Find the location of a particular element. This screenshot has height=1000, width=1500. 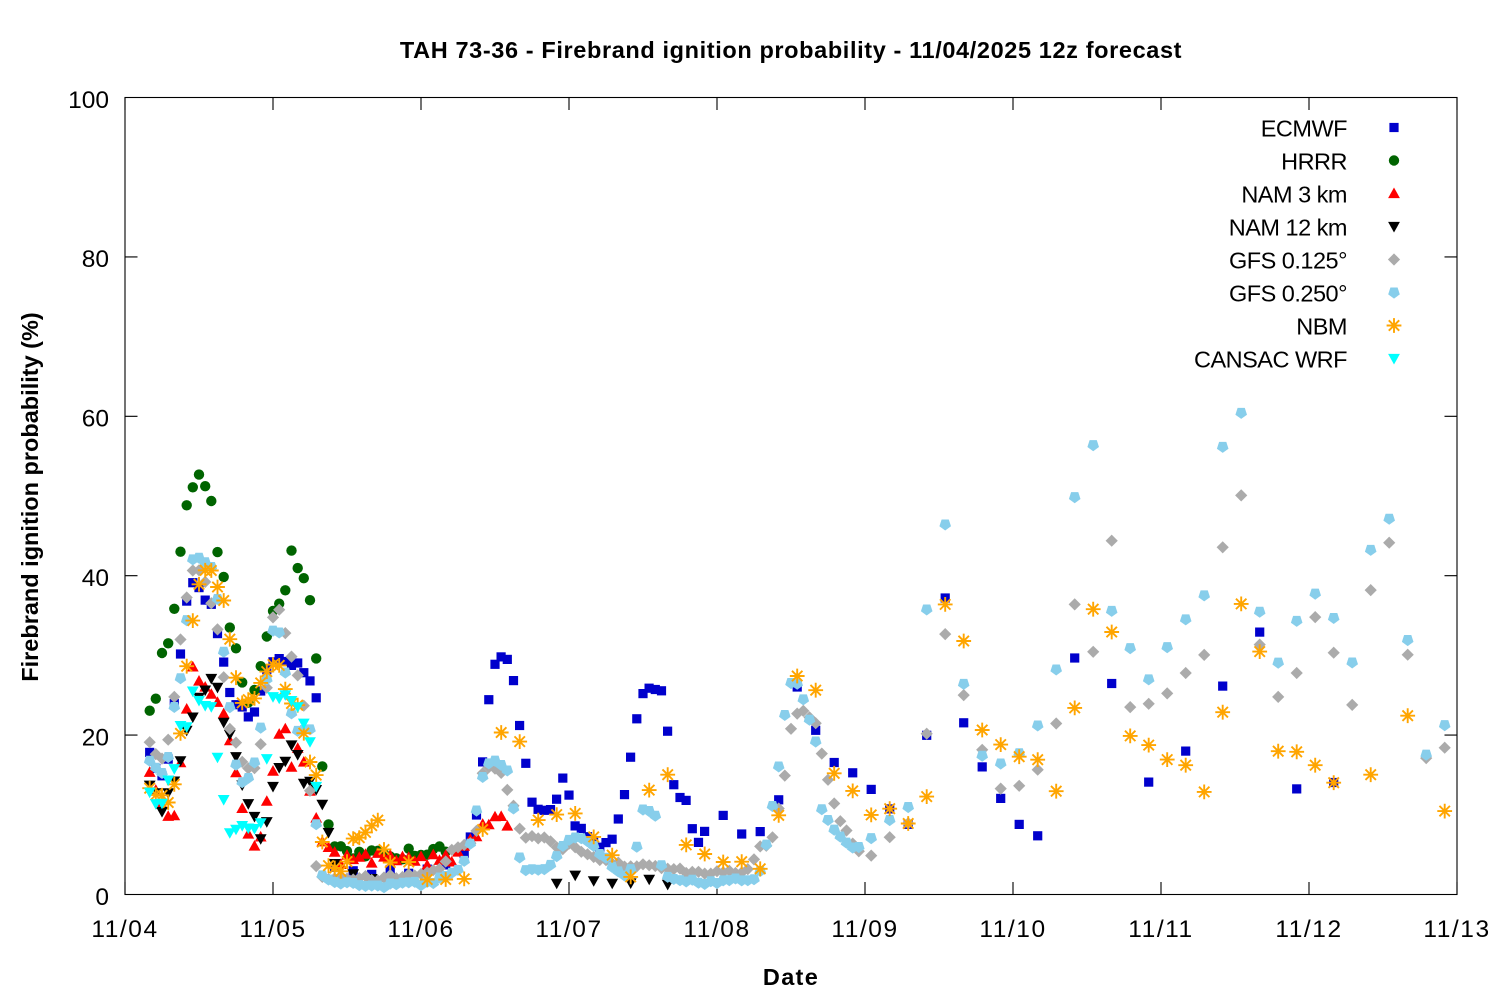

svg-text: GFS 0.125° is located at coordinates (1288, 261).